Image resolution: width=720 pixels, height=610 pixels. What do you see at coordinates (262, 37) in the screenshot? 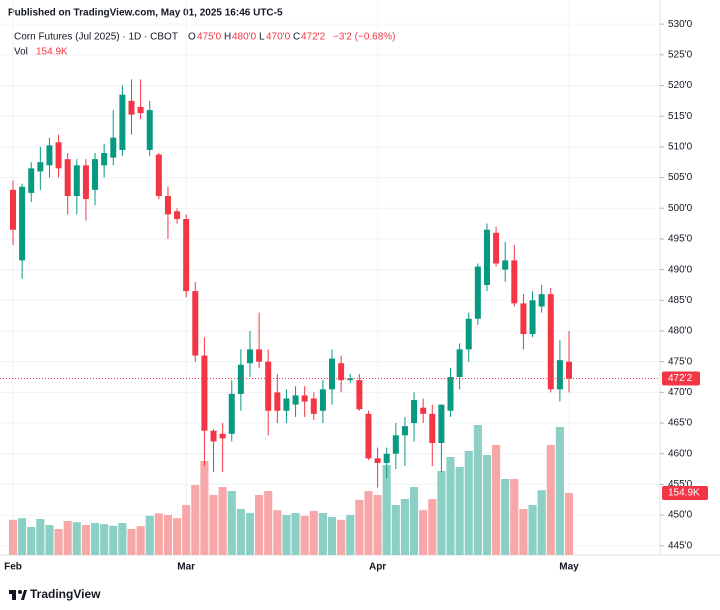
I see `legend-l: L` at bounding box center [262, 37].